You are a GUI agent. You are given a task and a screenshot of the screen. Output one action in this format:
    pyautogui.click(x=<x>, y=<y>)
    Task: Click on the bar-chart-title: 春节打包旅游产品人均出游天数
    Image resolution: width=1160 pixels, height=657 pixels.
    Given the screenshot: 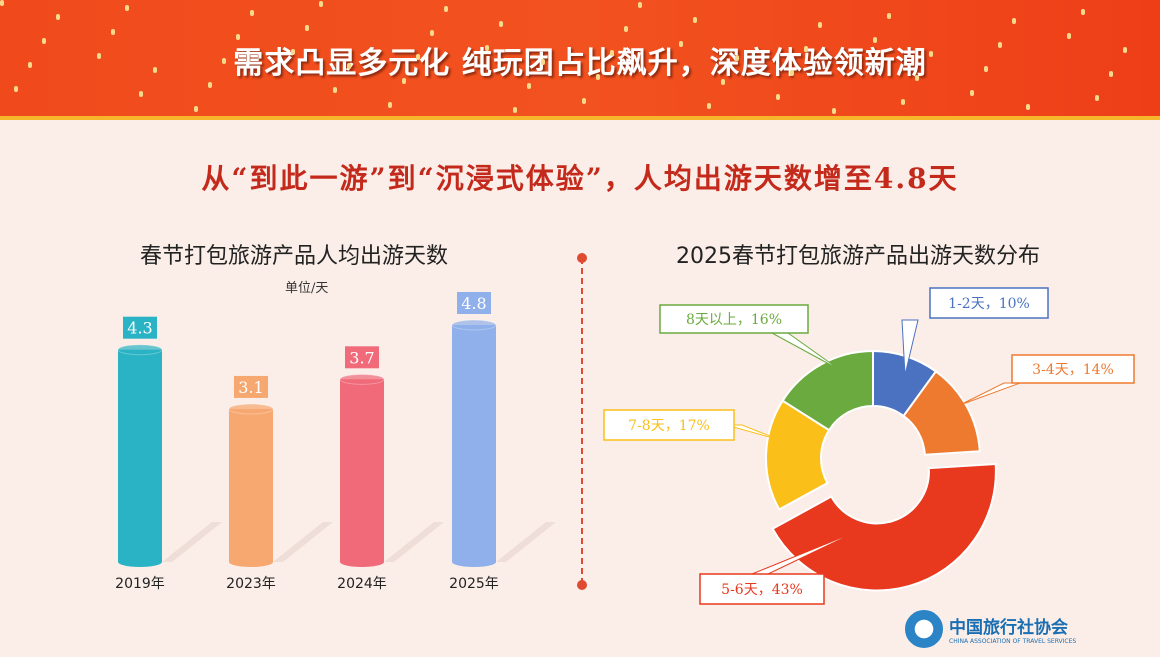 What is the action you would take?
    pyautogui.click(x=294, y=256)
    